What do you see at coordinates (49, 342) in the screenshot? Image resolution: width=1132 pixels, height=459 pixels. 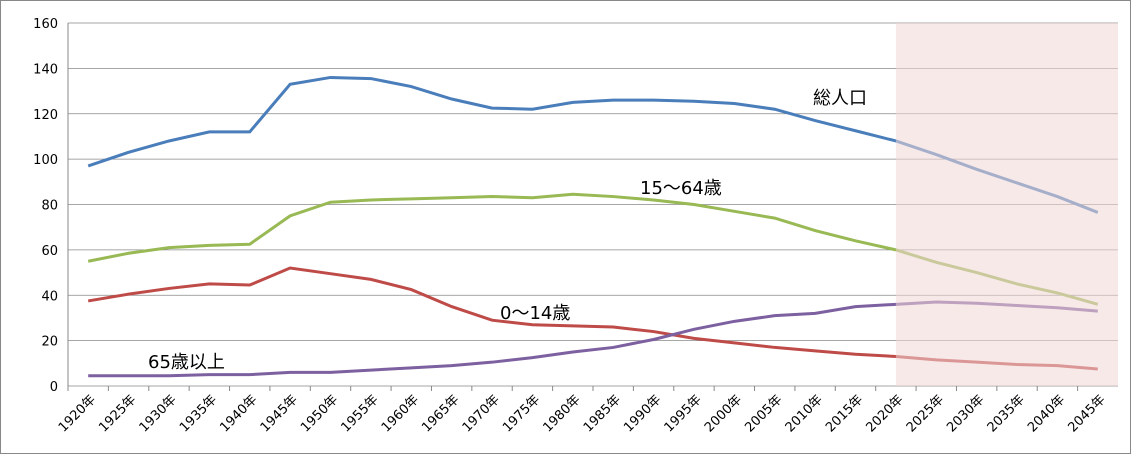 I see `y-tick-label: 20` at bounding box center [49, 342].